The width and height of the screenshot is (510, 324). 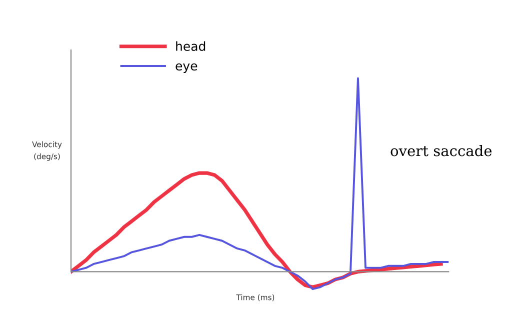 I want to click on legend-label: eye, so click(x=187, y=68).